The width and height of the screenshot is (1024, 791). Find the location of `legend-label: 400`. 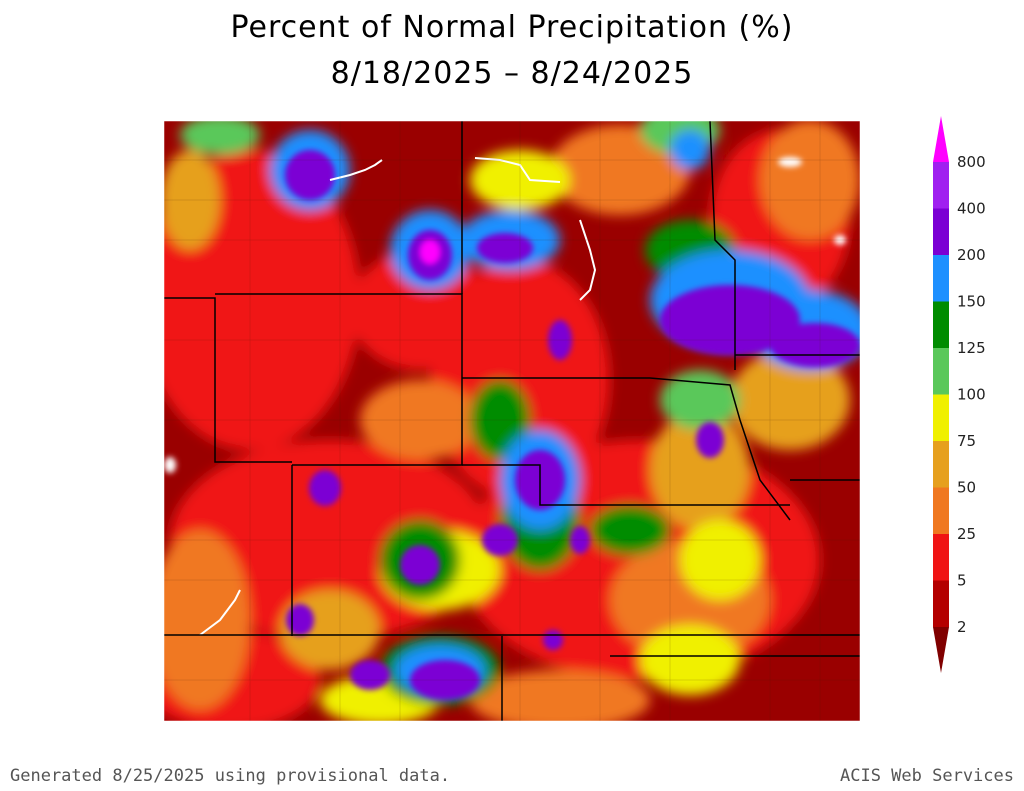

legend-label: 400 is located at coordinates (971, 209).